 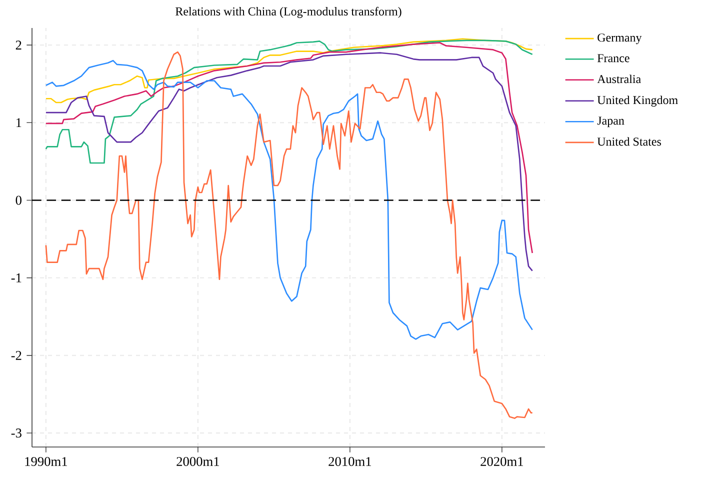 What do you see at coordinates (620, 39) in the screenshot?
I see `legend-label: Germany` at bounding box center [620, 39].